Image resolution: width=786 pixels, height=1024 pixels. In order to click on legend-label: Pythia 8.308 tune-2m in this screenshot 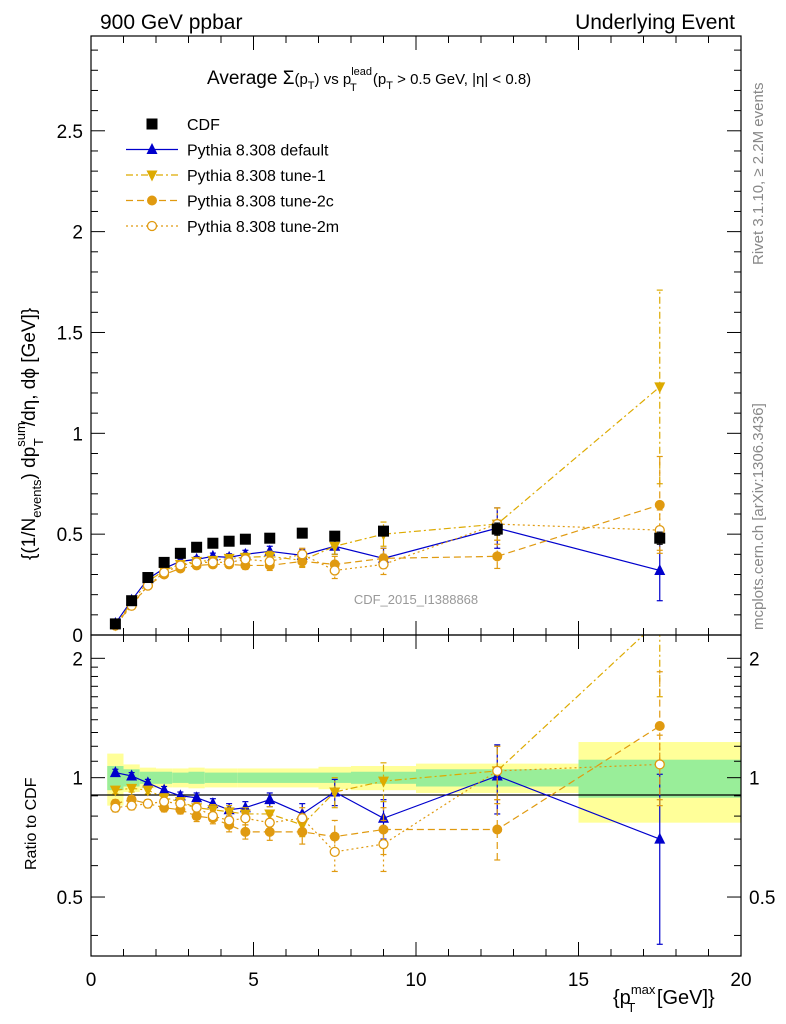, I will do `click(263, 227)`.